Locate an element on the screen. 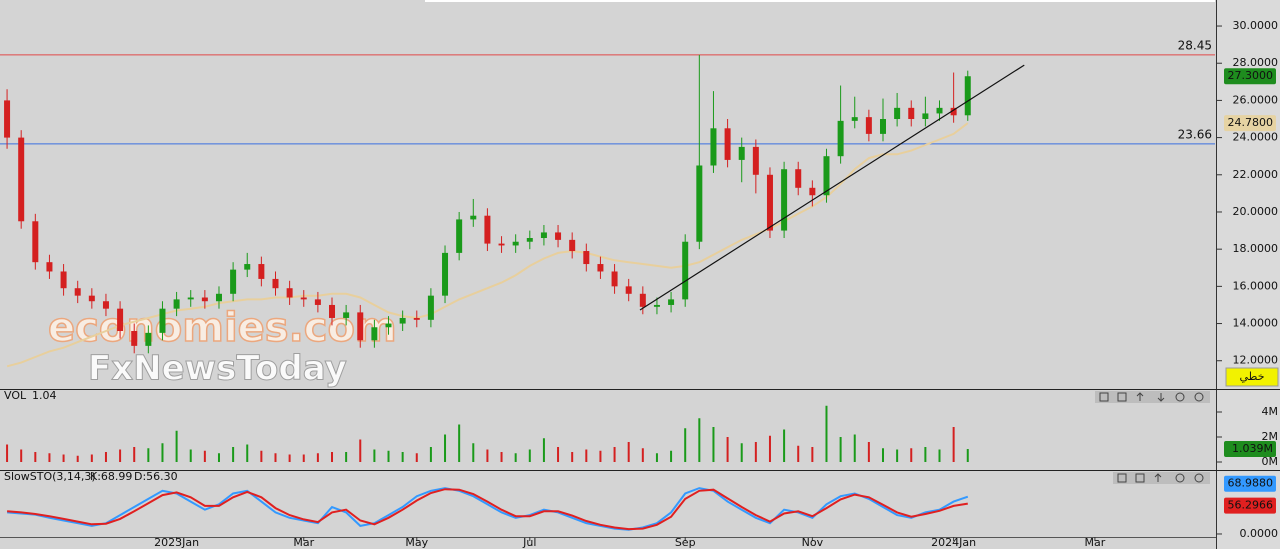 The width and height of the screenshot is (1280, 549). y-tick-label: 18.0000 is located at coordinates (1256, 248).